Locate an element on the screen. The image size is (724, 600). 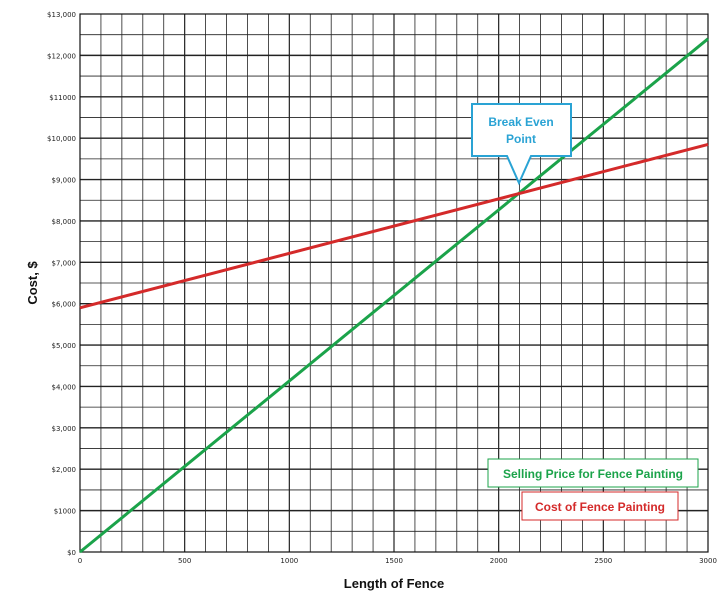
y-tick-label: $13,000 is located at coordinates (61, 15).